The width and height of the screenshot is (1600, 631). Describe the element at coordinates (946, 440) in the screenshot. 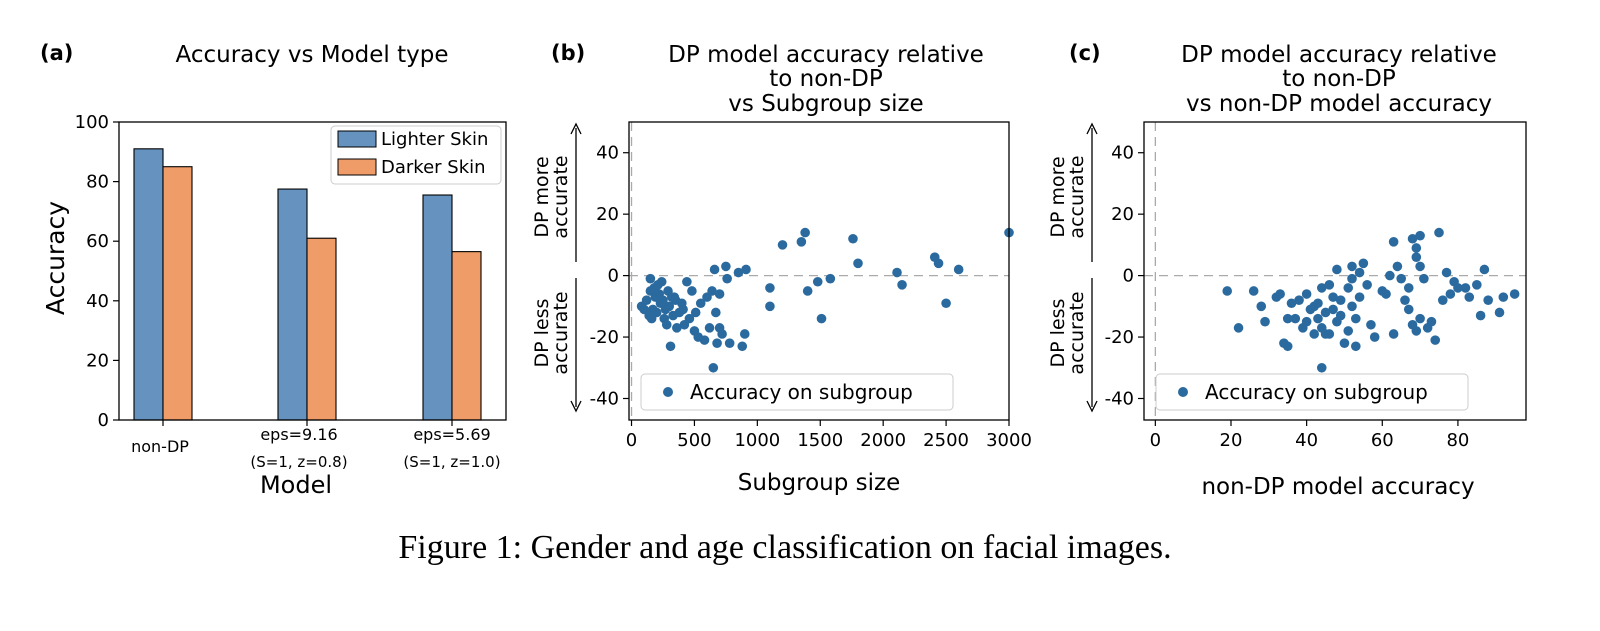

I see `x-tick-label: 2500` at that location.